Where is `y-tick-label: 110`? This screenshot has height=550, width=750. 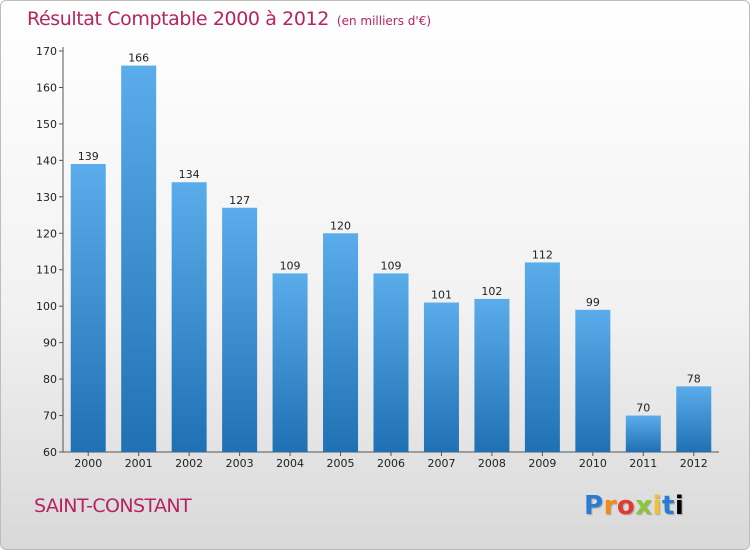 y-tick-label: 110 is located at coordinates (46, 270).